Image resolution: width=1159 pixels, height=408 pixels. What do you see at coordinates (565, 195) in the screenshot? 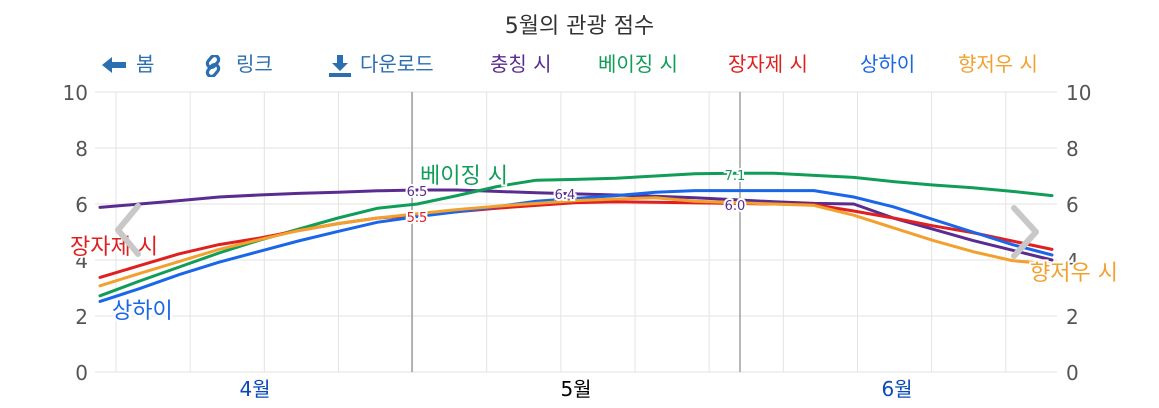
I see `data-label: 6.4` at bounding box center [565, 195].